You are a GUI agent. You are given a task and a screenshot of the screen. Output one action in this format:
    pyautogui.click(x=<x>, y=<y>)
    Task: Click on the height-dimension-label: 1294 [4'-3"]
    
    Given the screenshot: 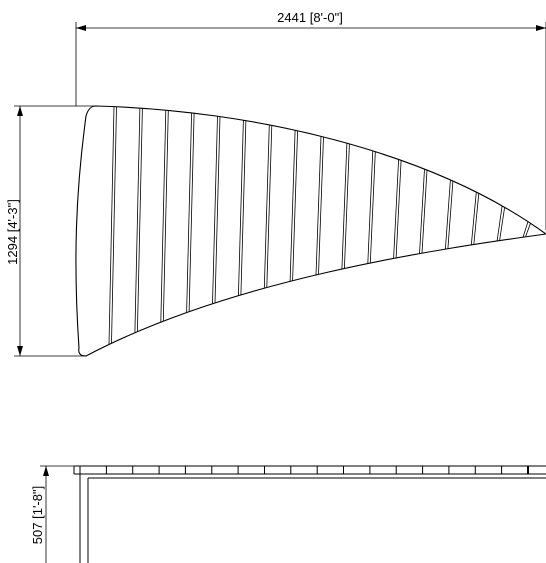 What is the action you would take?
    pyautogui.click(x=12, y=232)
    